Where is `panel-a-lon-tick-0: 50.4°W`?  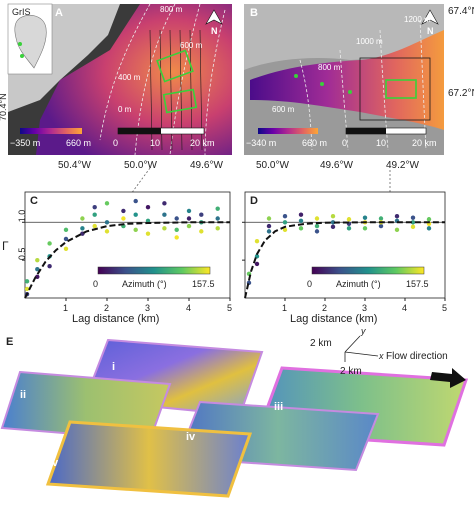
panel-a-lon-tick-0: 50.4°W is located at coordinates (74, 165).